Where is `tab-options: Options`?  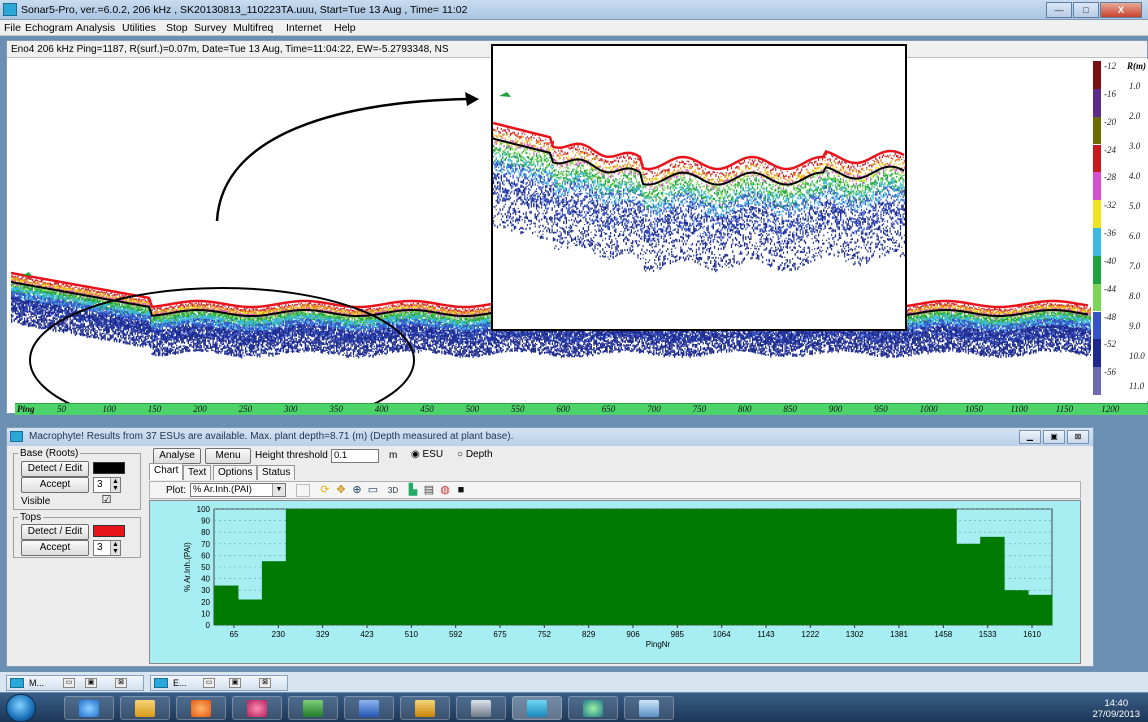 tab-options: Options is located at coordinates (235, 472).